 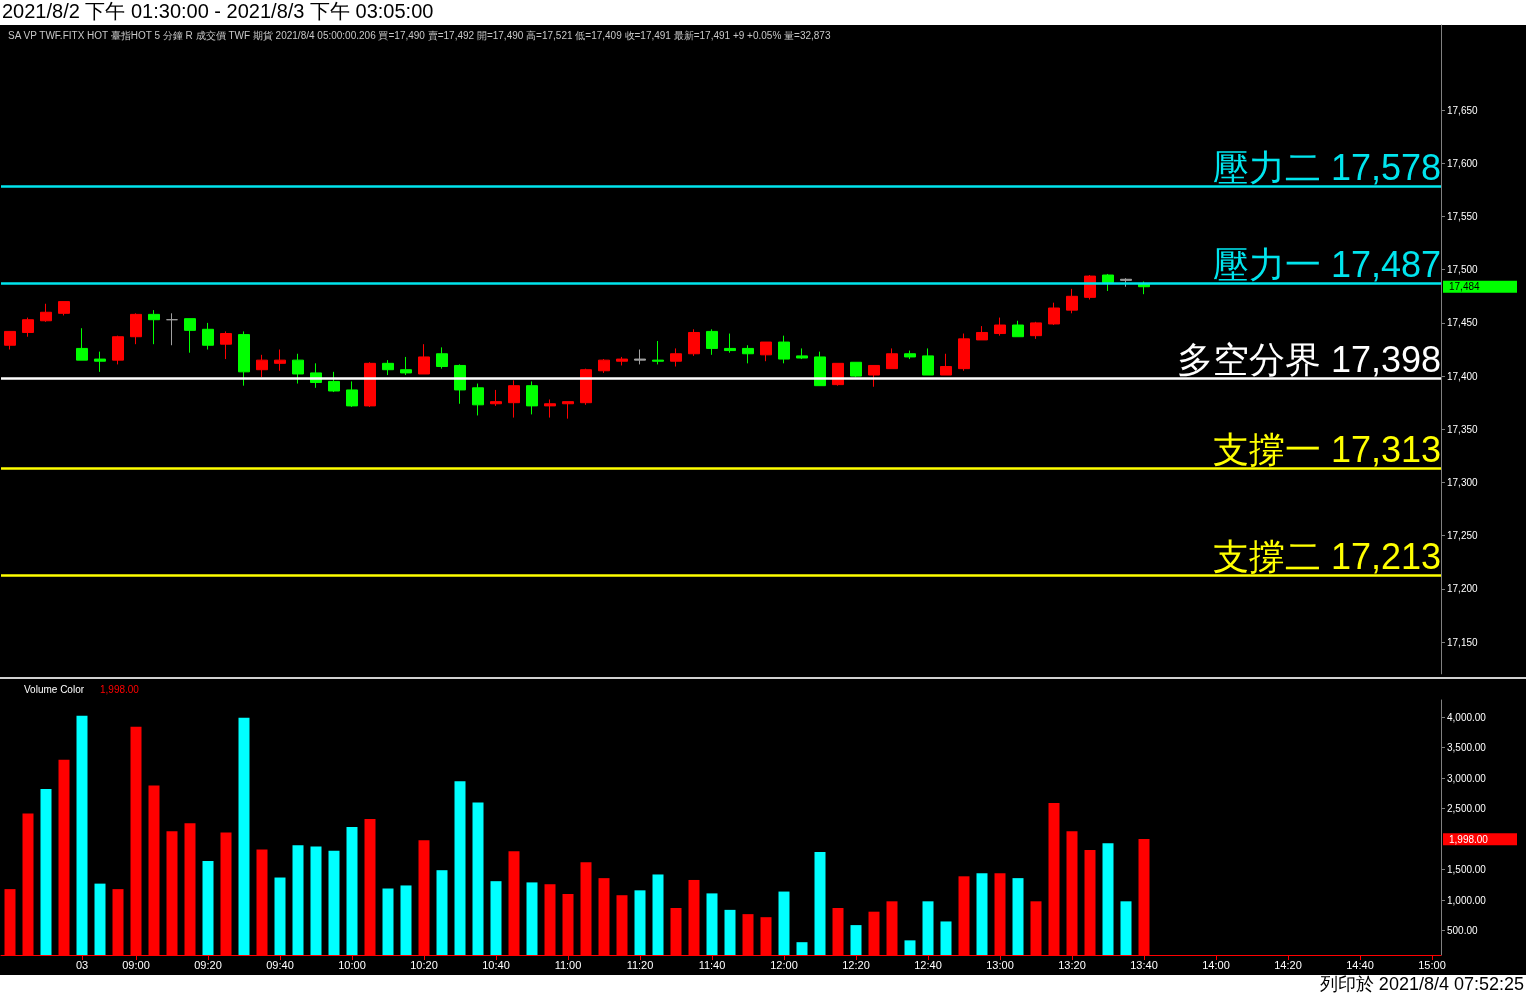 What do you see at coordinates (1326, 265) in the screenshot?
I see `ref-line-label: 壓力一 17,487` at bounding box center [1326, 265].